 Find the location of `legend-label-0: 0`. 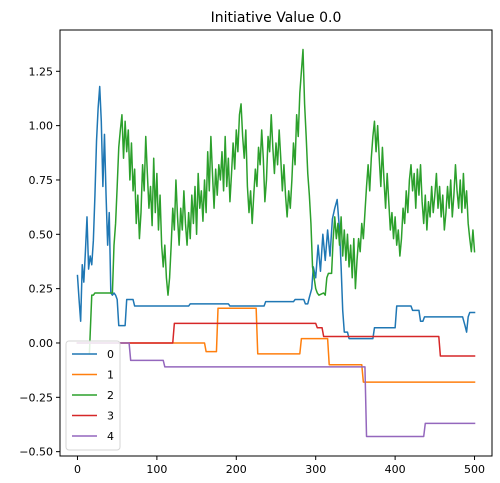

legend-label-0: 0 is located at coordinates (110, 354).